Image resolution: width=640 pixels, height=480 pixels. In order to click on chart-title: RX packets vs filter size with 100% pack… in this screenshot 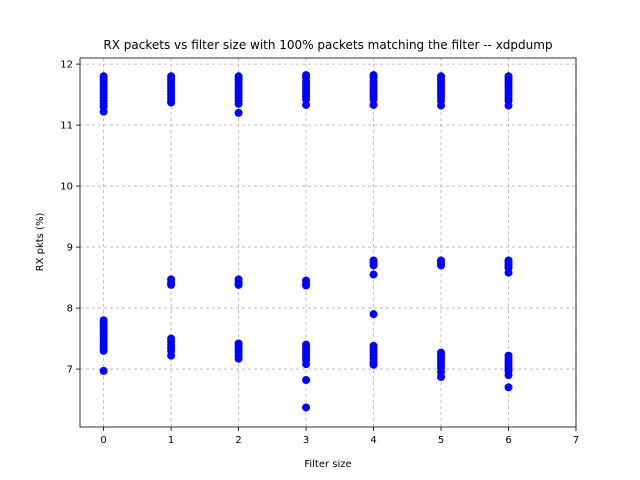, I will do `click(327, 45)`.